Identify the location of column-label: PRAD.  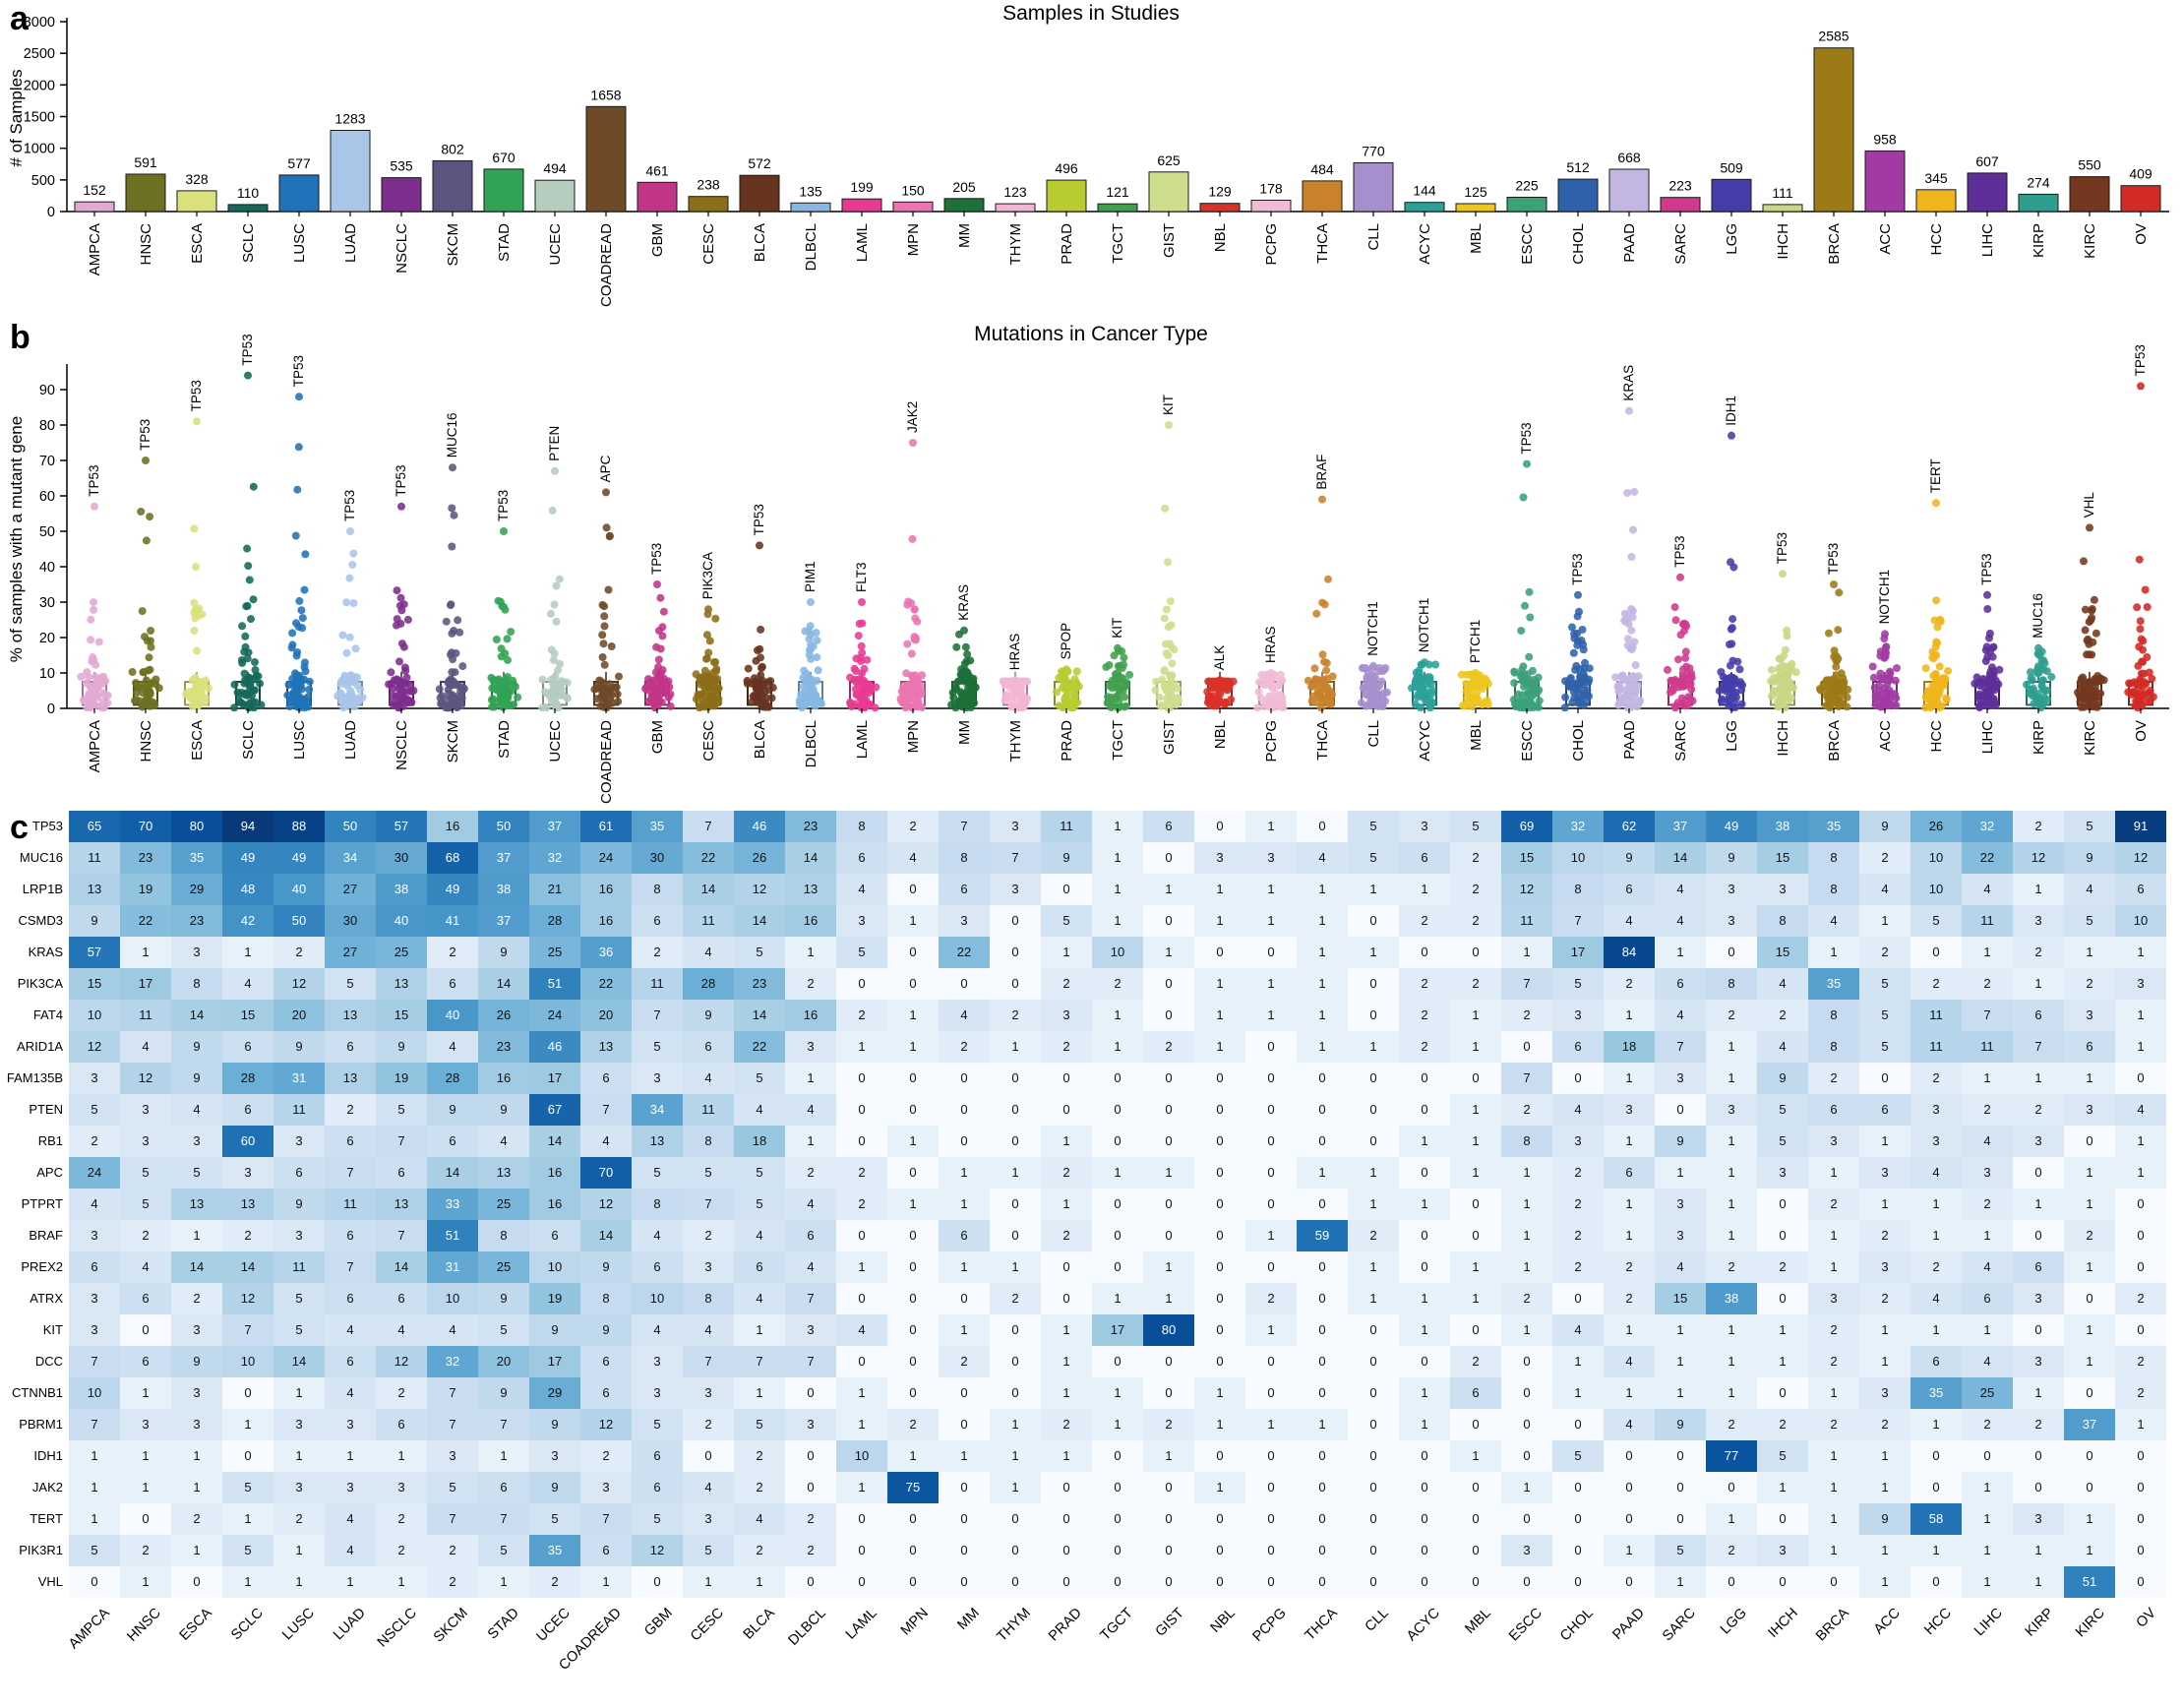
(1065, 1625).